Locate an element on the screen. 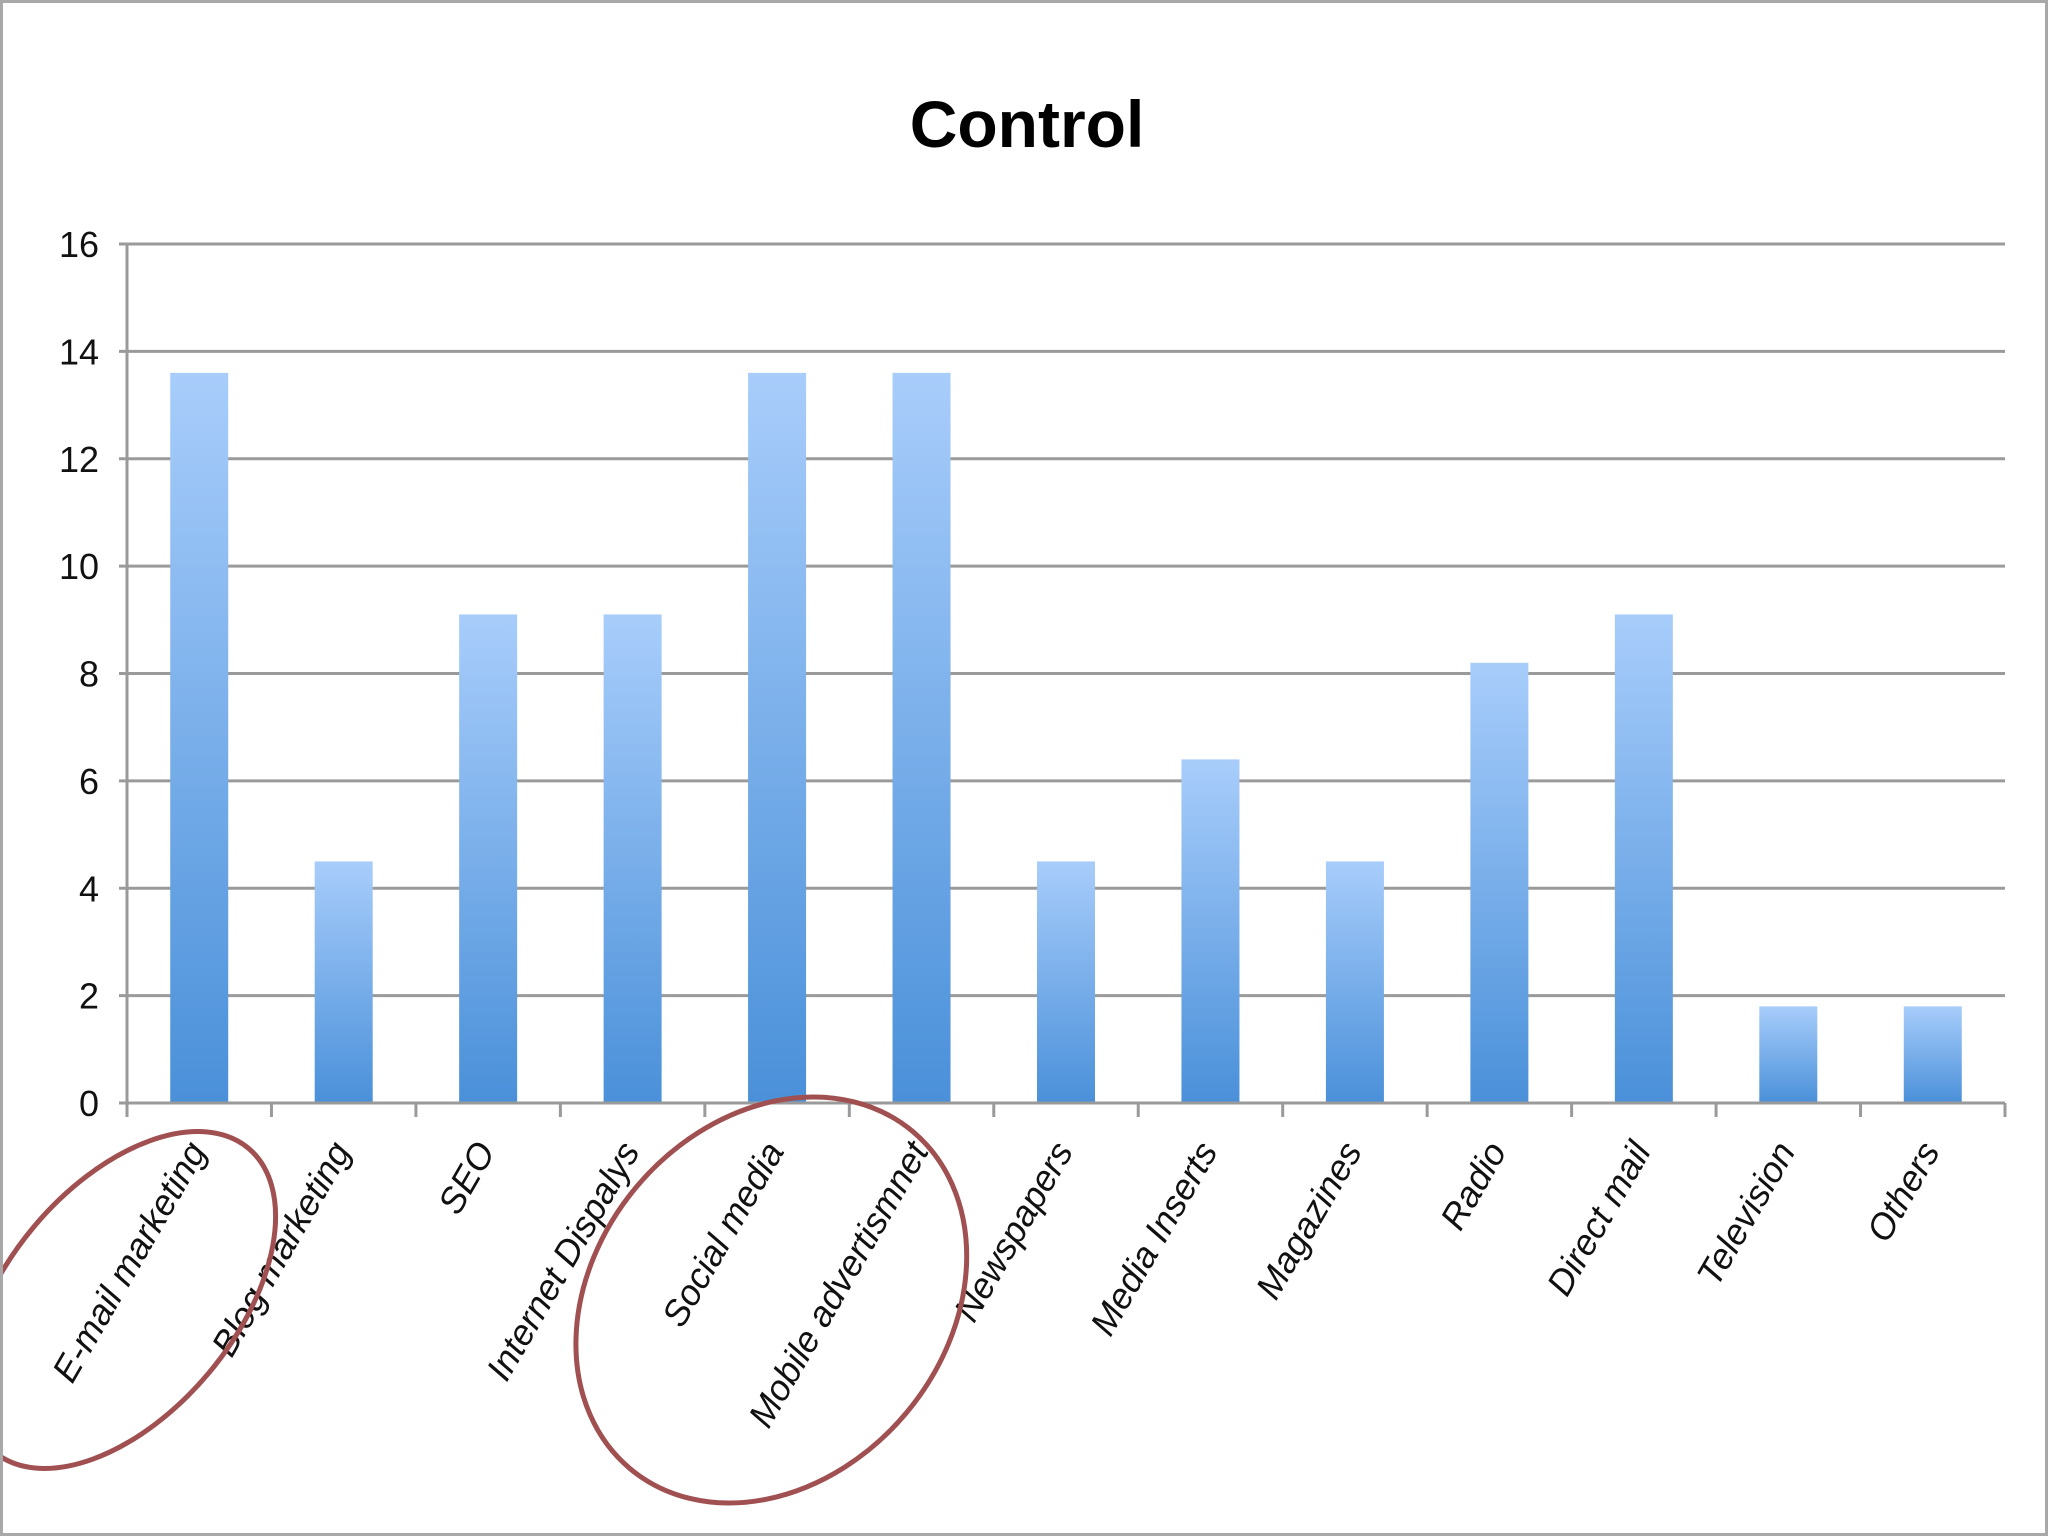 The height and width of the screenshot is (1539, 2048). x-category-label: Radio is located at coordinates (1473, 1186).